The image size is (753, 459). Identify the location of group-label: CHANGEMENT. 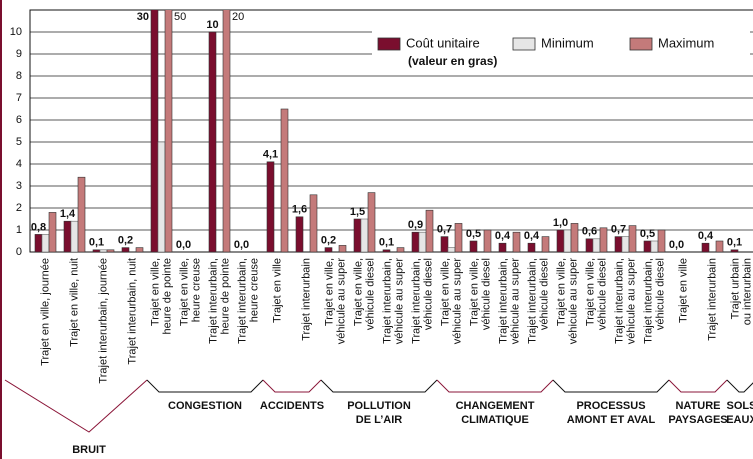
(495, 406).